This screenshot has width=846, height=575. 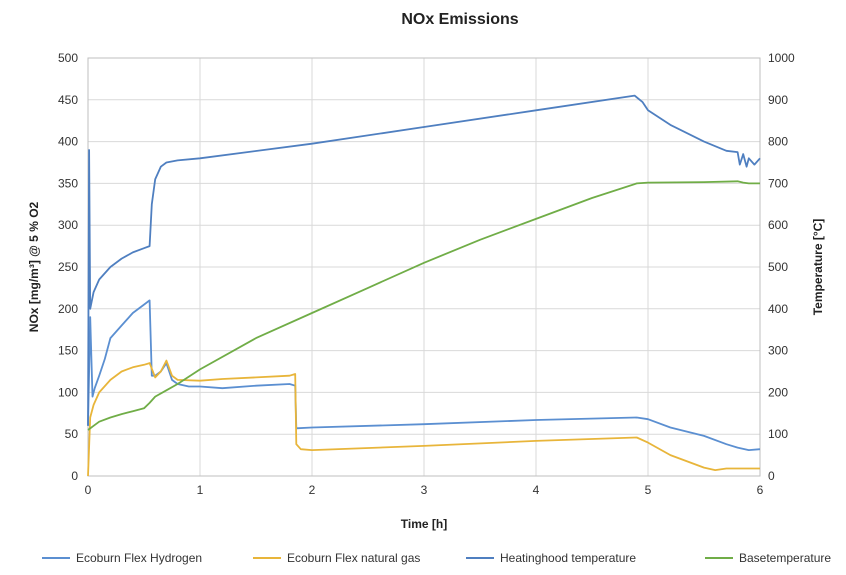 What do you see at coordinates (778, 434) in the screenshot?
I see `y2-tick-label: 100` at bounding box center [778, 434].